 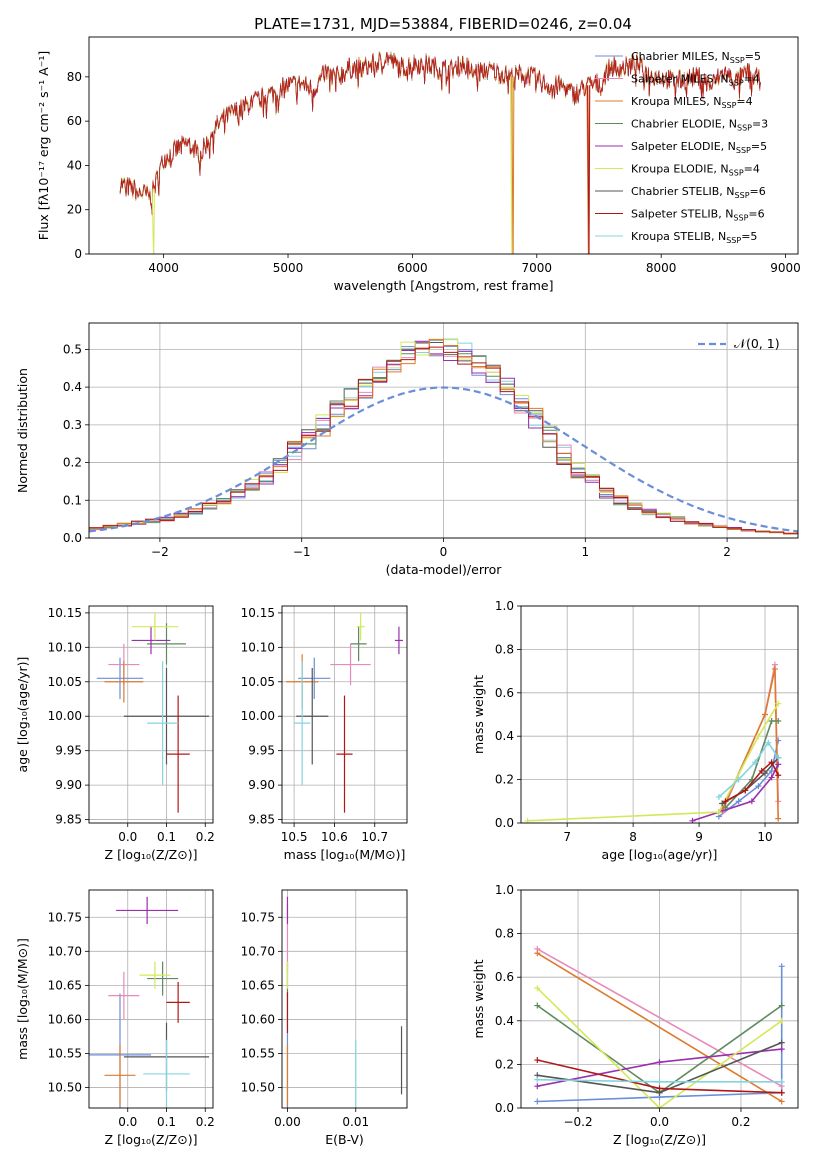 What do you see at coordinates (355, 1122) in the screenshot?
I see `x-tick-label: 0.01` at bounding box center [355, 1122].